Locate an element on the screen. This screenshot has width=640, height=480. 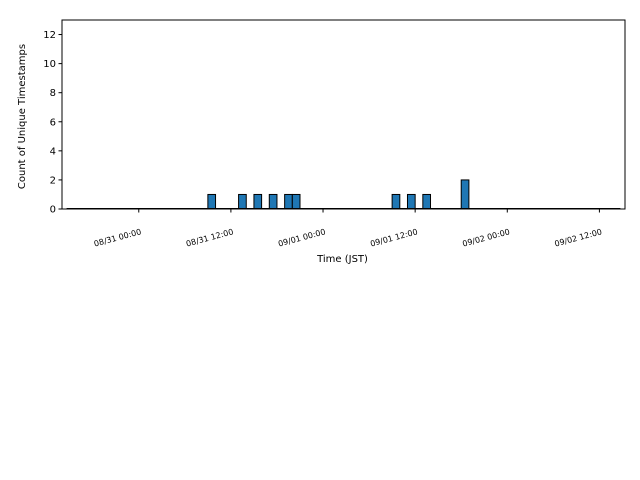
y-tick-label: 12 is located at coordinates (49, 35).